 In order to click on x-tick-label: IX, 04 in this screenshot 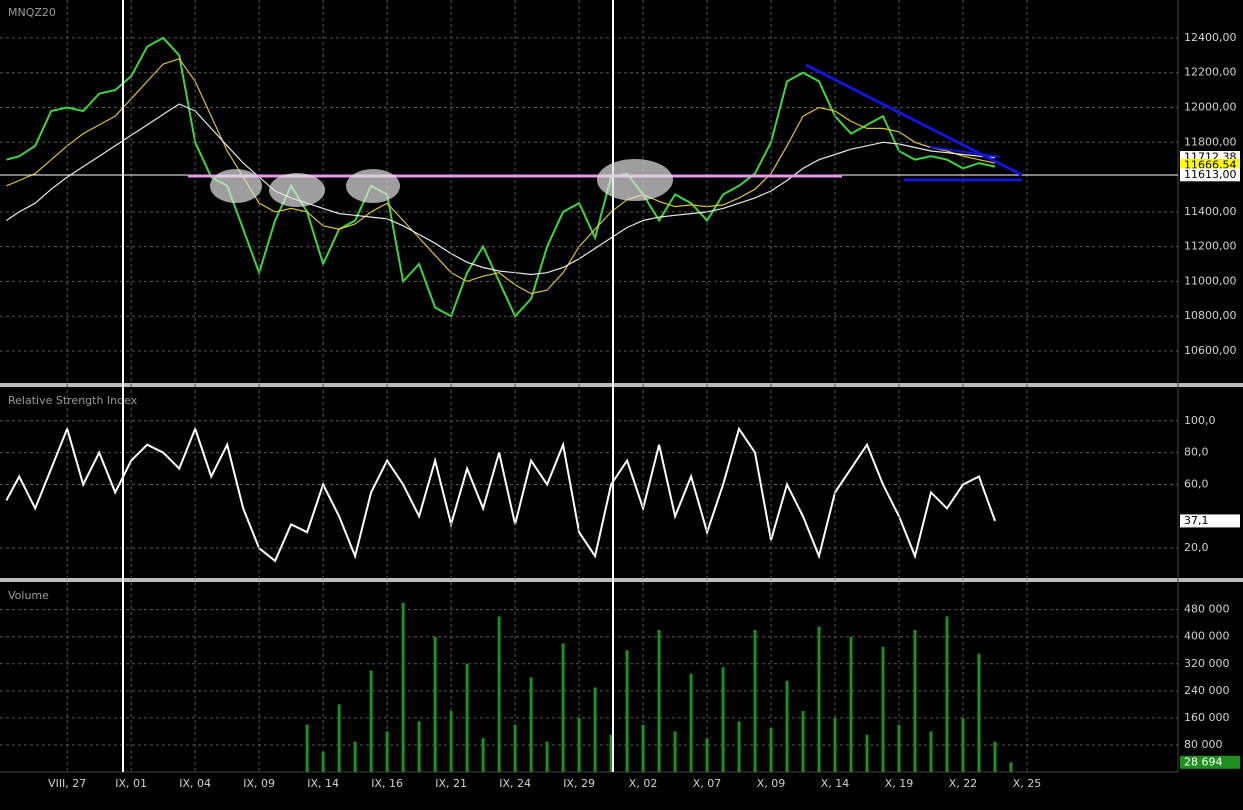, I will do `click(195, 783)`.